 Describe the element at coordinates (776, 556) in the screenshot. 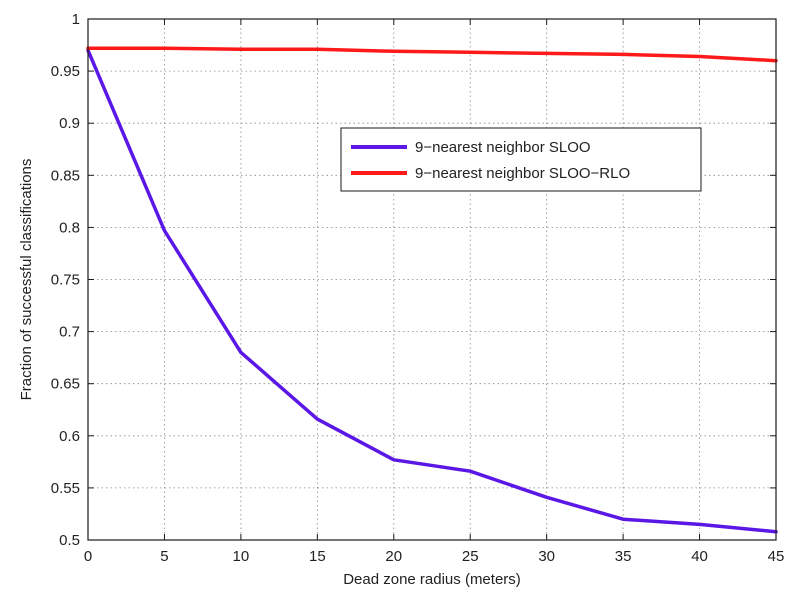

I see `x-tick-label: 45` at that location.